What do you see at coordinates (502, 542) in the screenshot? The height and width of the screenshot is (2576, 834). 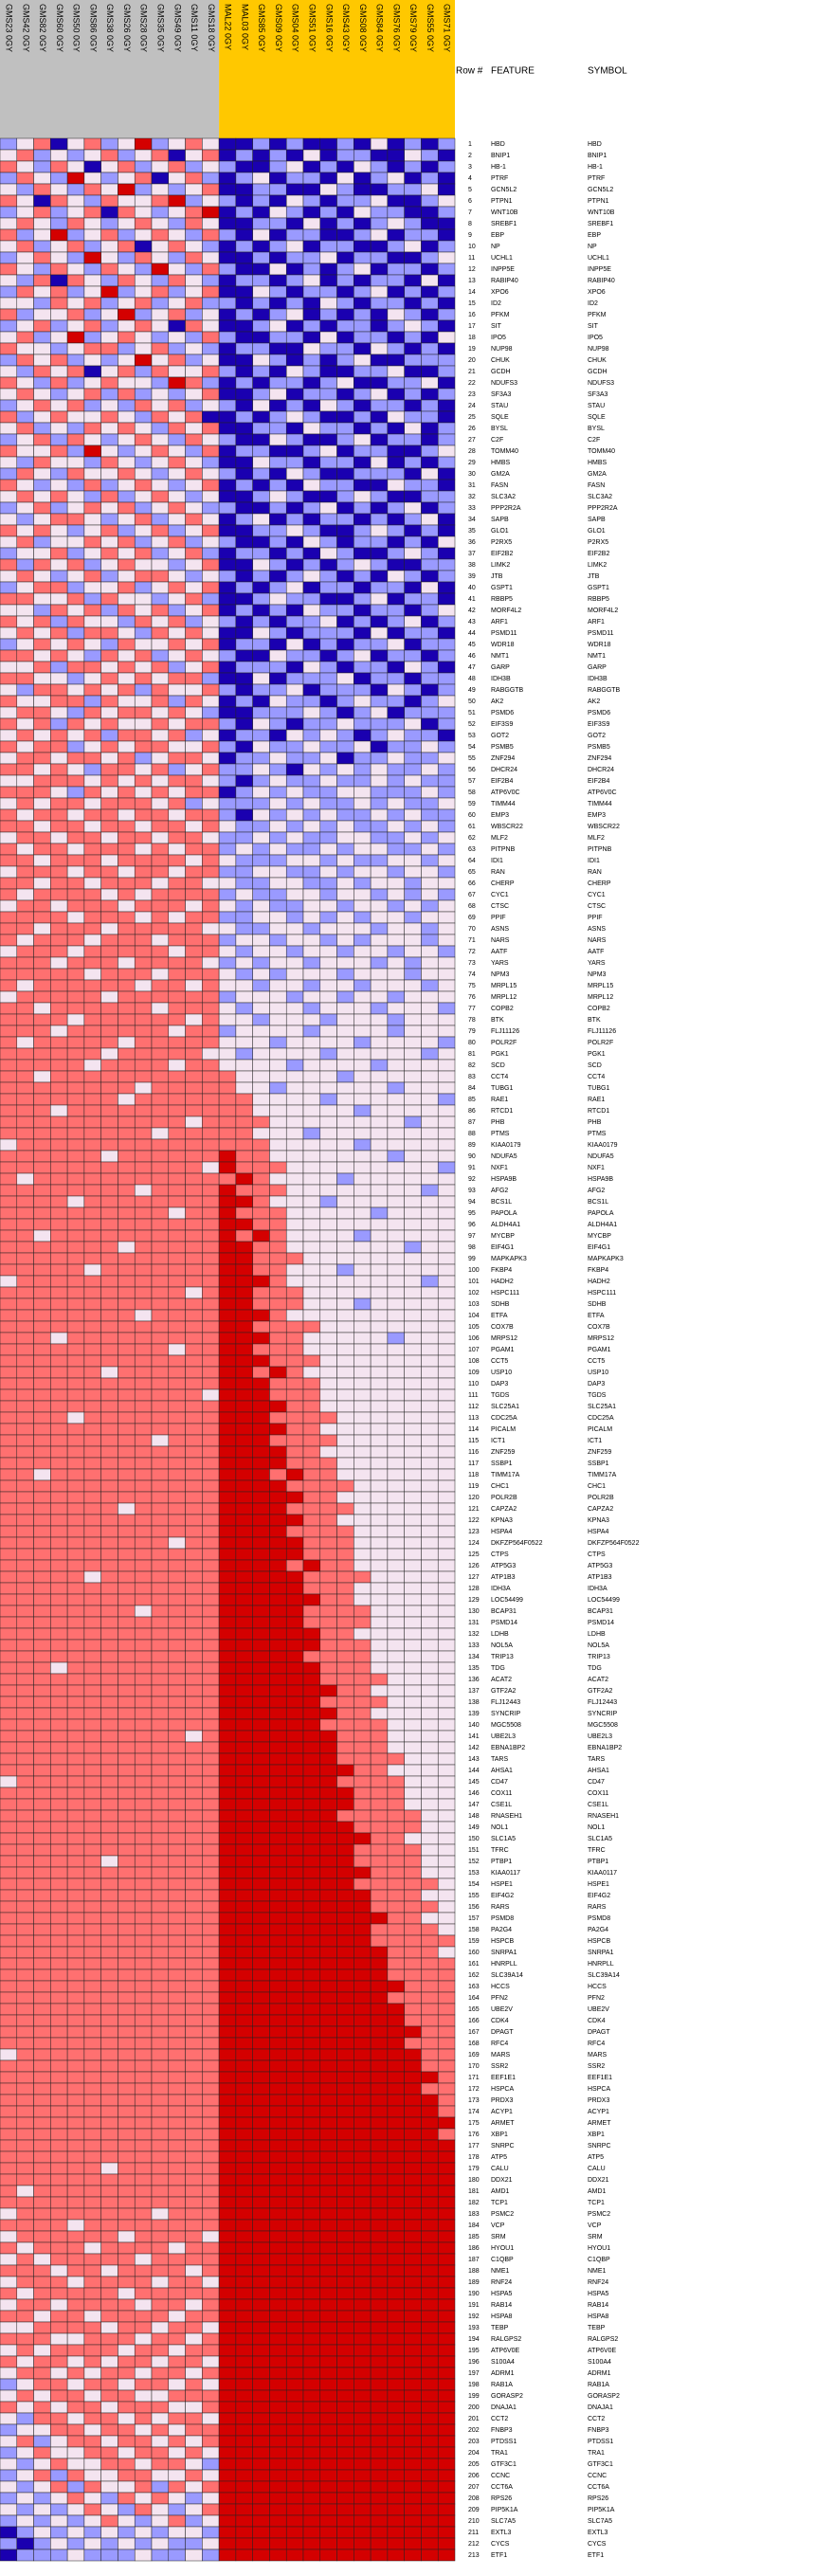 I see `feature: P2RX5` at bounding box center [502, 542].